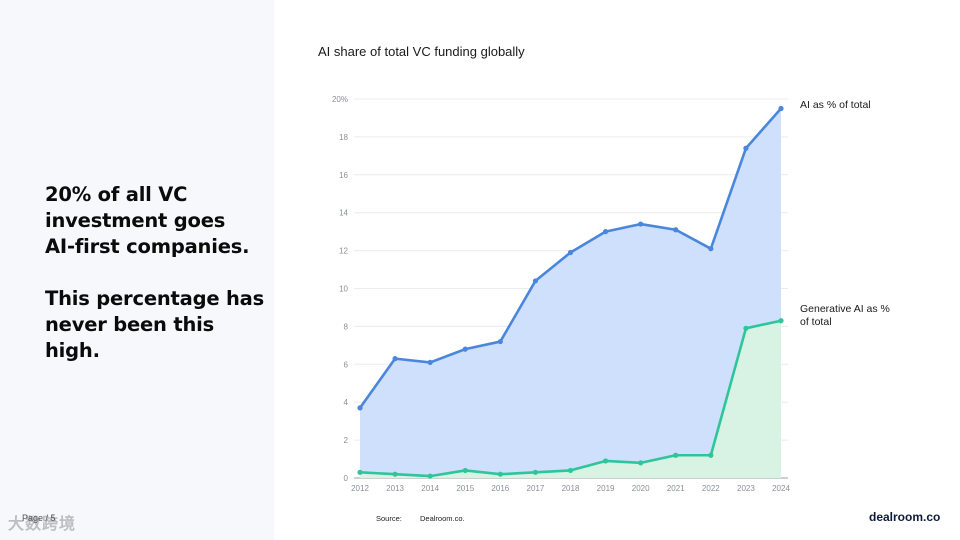 This screenshot has width=960, height=540. I want to click on chart-title: AI share of total VC funding globally, so click(421, 51).